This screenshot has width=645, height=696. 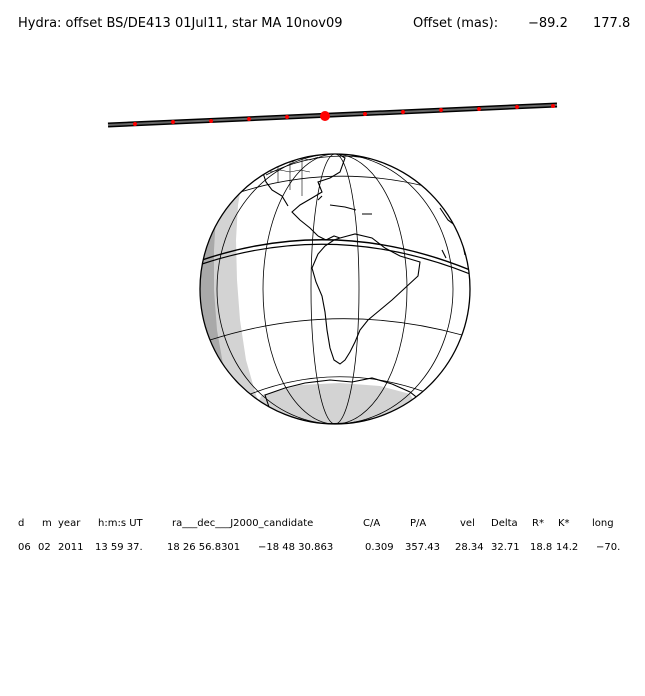 I want to click on meridian, so click(x=335, y=289).